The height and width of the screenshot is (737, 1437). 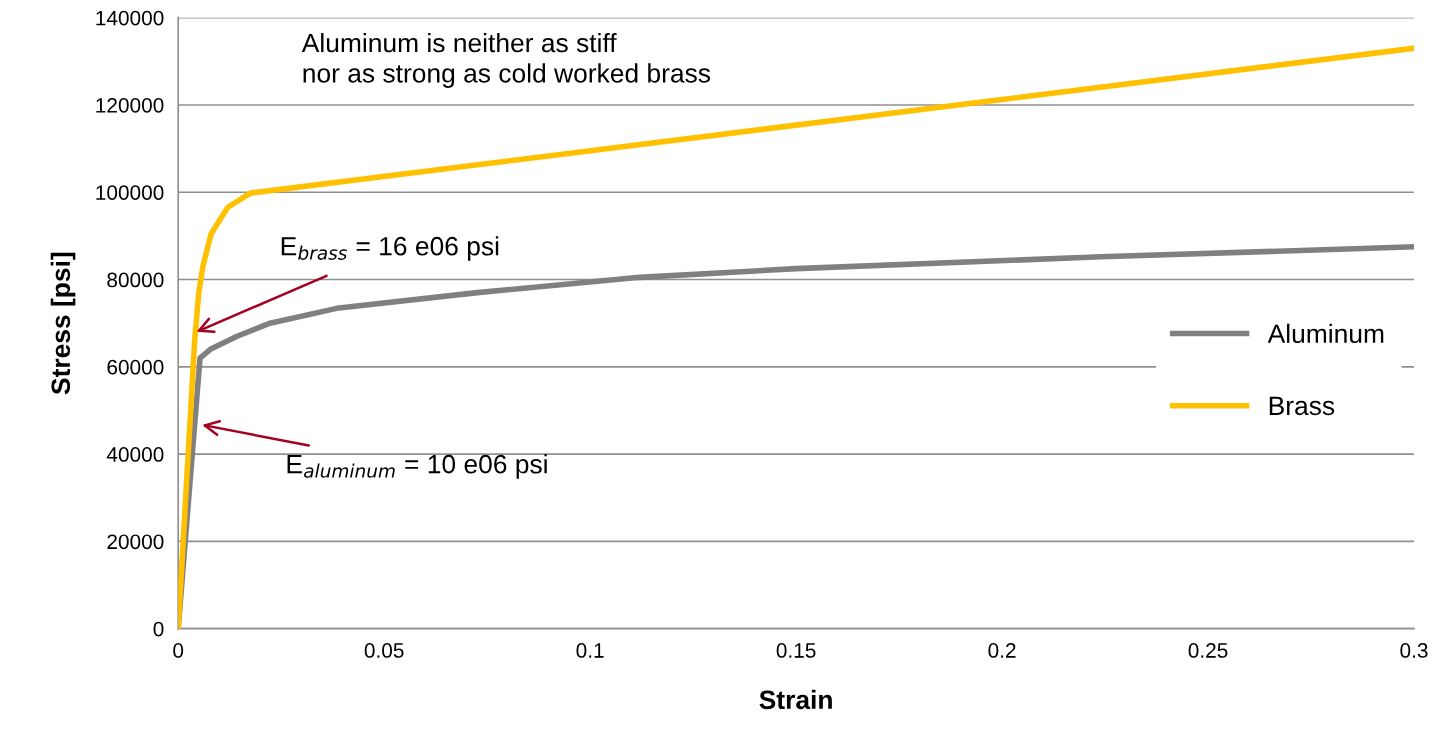 What do you see at coordinates (130, 18) in the screenshot?
I see `y-tick-label: 140000` at bounding box center [130, 18].